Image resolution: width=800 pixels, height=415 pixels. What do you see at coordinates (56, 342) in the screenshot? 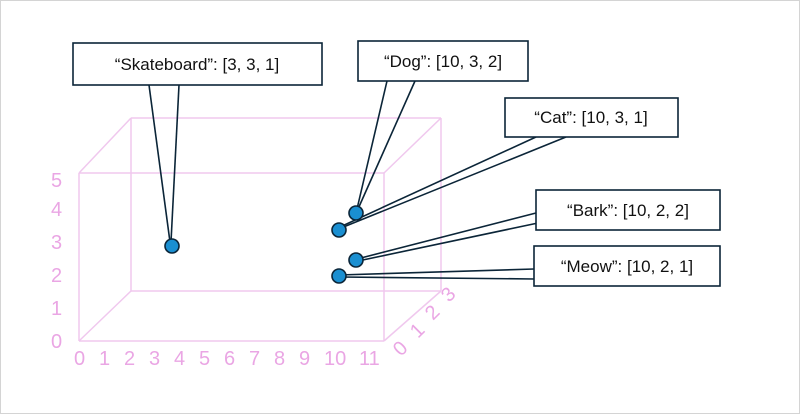
I see `y-tick-label: 0` at bounding box center [56, 342].